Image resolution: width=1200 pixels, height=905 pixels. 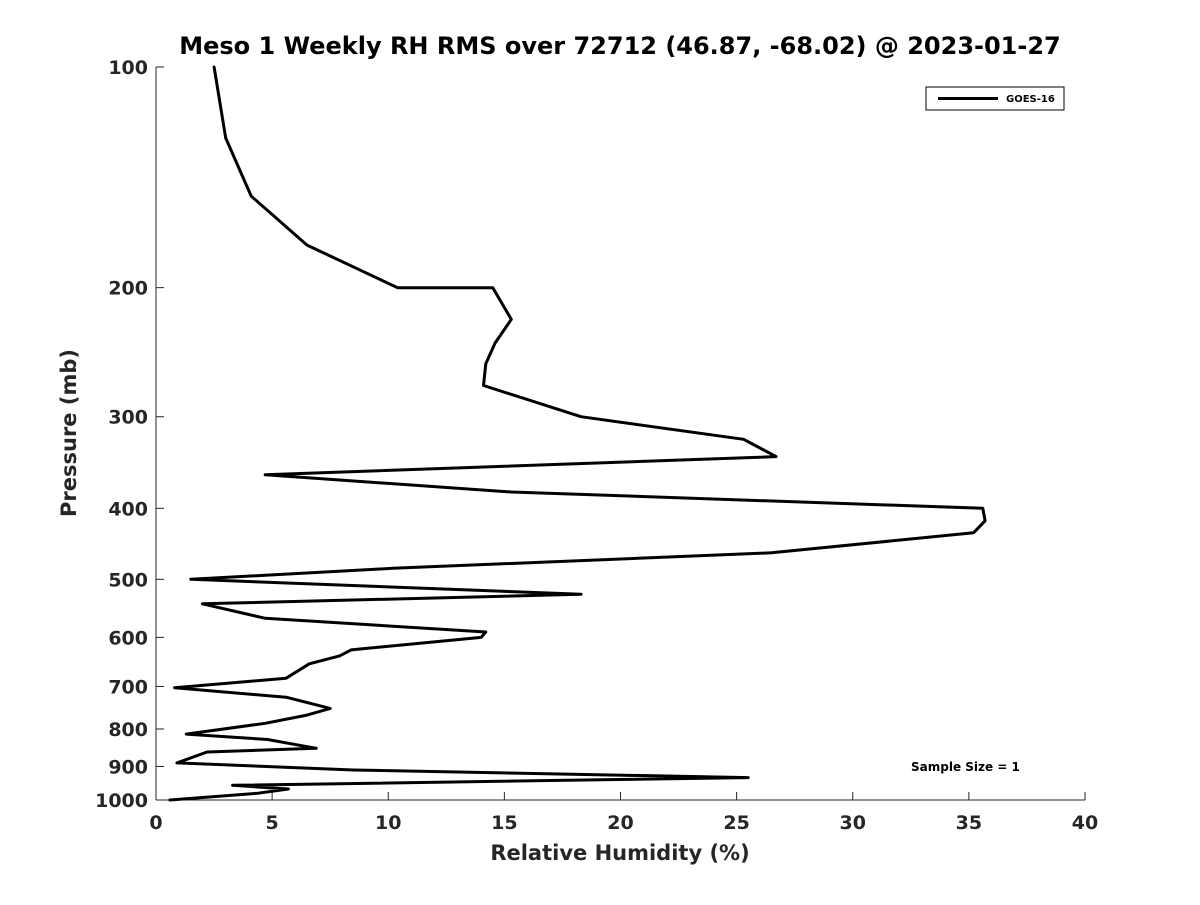 What do you see at coordinates (155, 823) in the screenshot?
I see `x-tick-label: 0` at bounding box center [155, 823].